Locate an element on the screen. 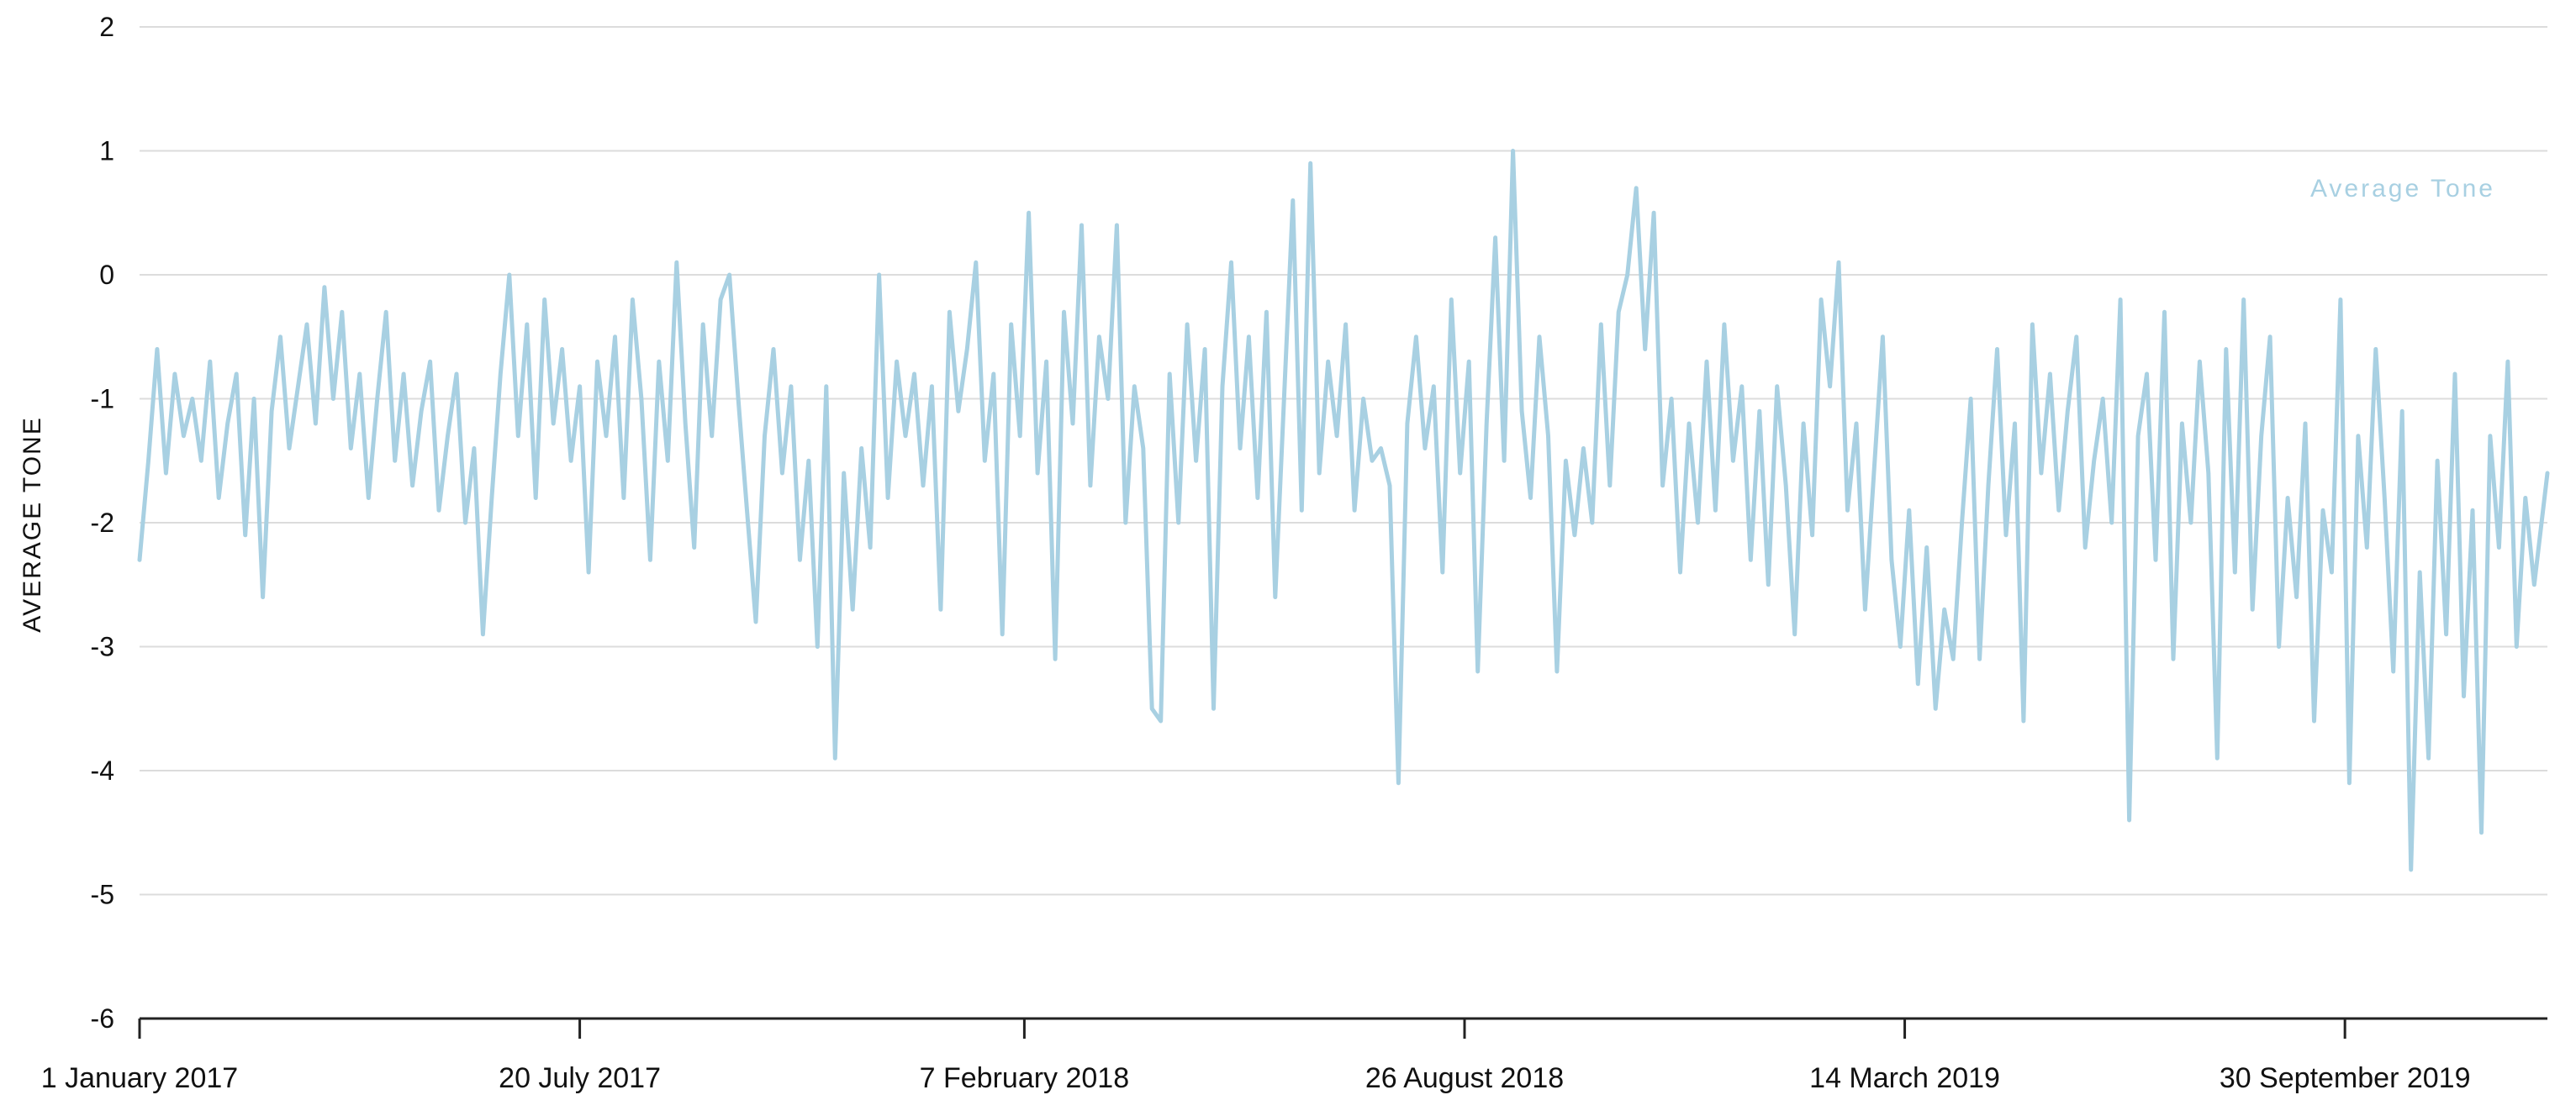 Image resolution: width=2576 pixels, height=1116 pixels. y-tick-label: -4 is located at coordinates (102, 770).